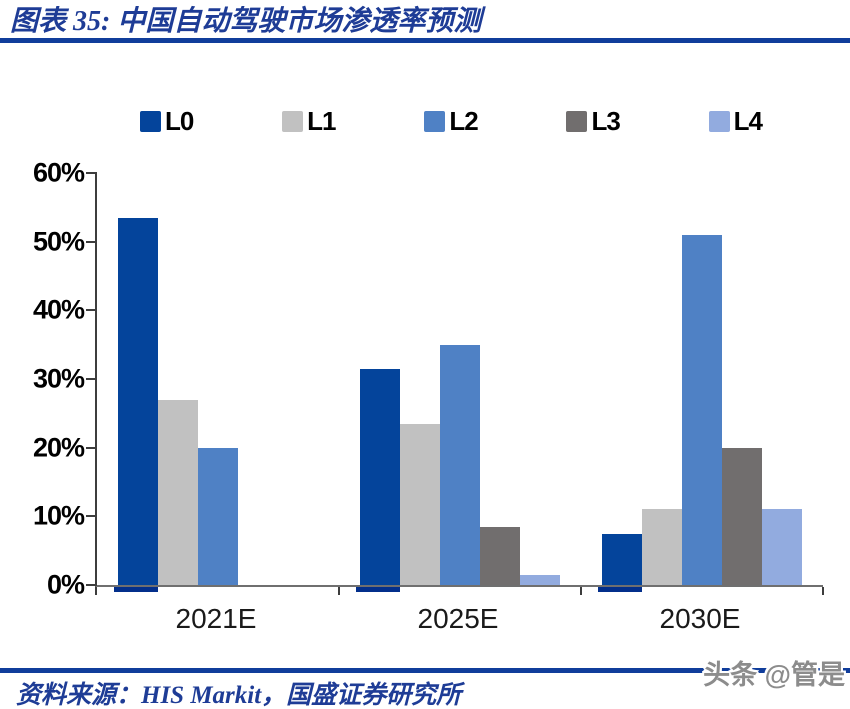 Image resolution: width=850 pixels, height=709 pixels. Describe the element at coordinates (58, 447) in the screenshot. I see `y-axis-label-20: 20%` at that location.